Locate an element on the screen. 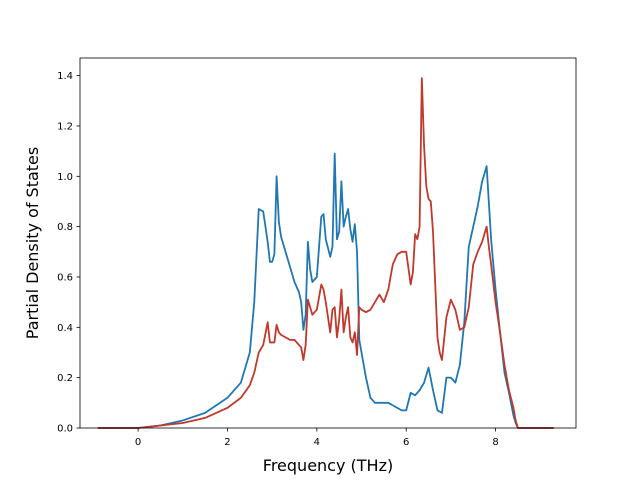  y-tick-label: 0.8 is located at coordinates (65, 227).